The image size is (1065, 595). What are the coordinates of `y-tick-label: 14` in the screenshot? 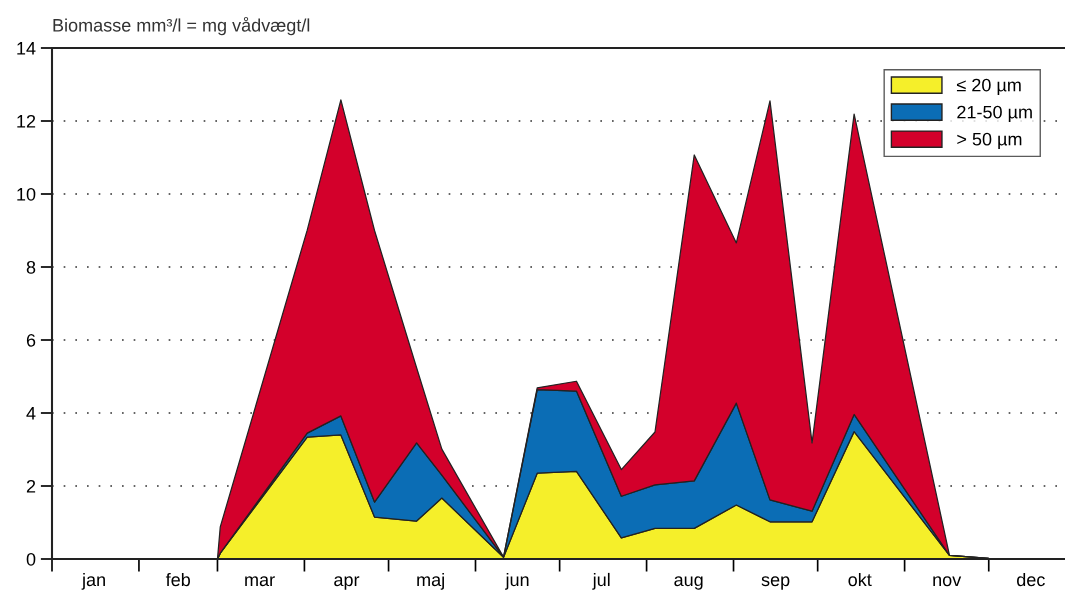 It's located at (26, 48).